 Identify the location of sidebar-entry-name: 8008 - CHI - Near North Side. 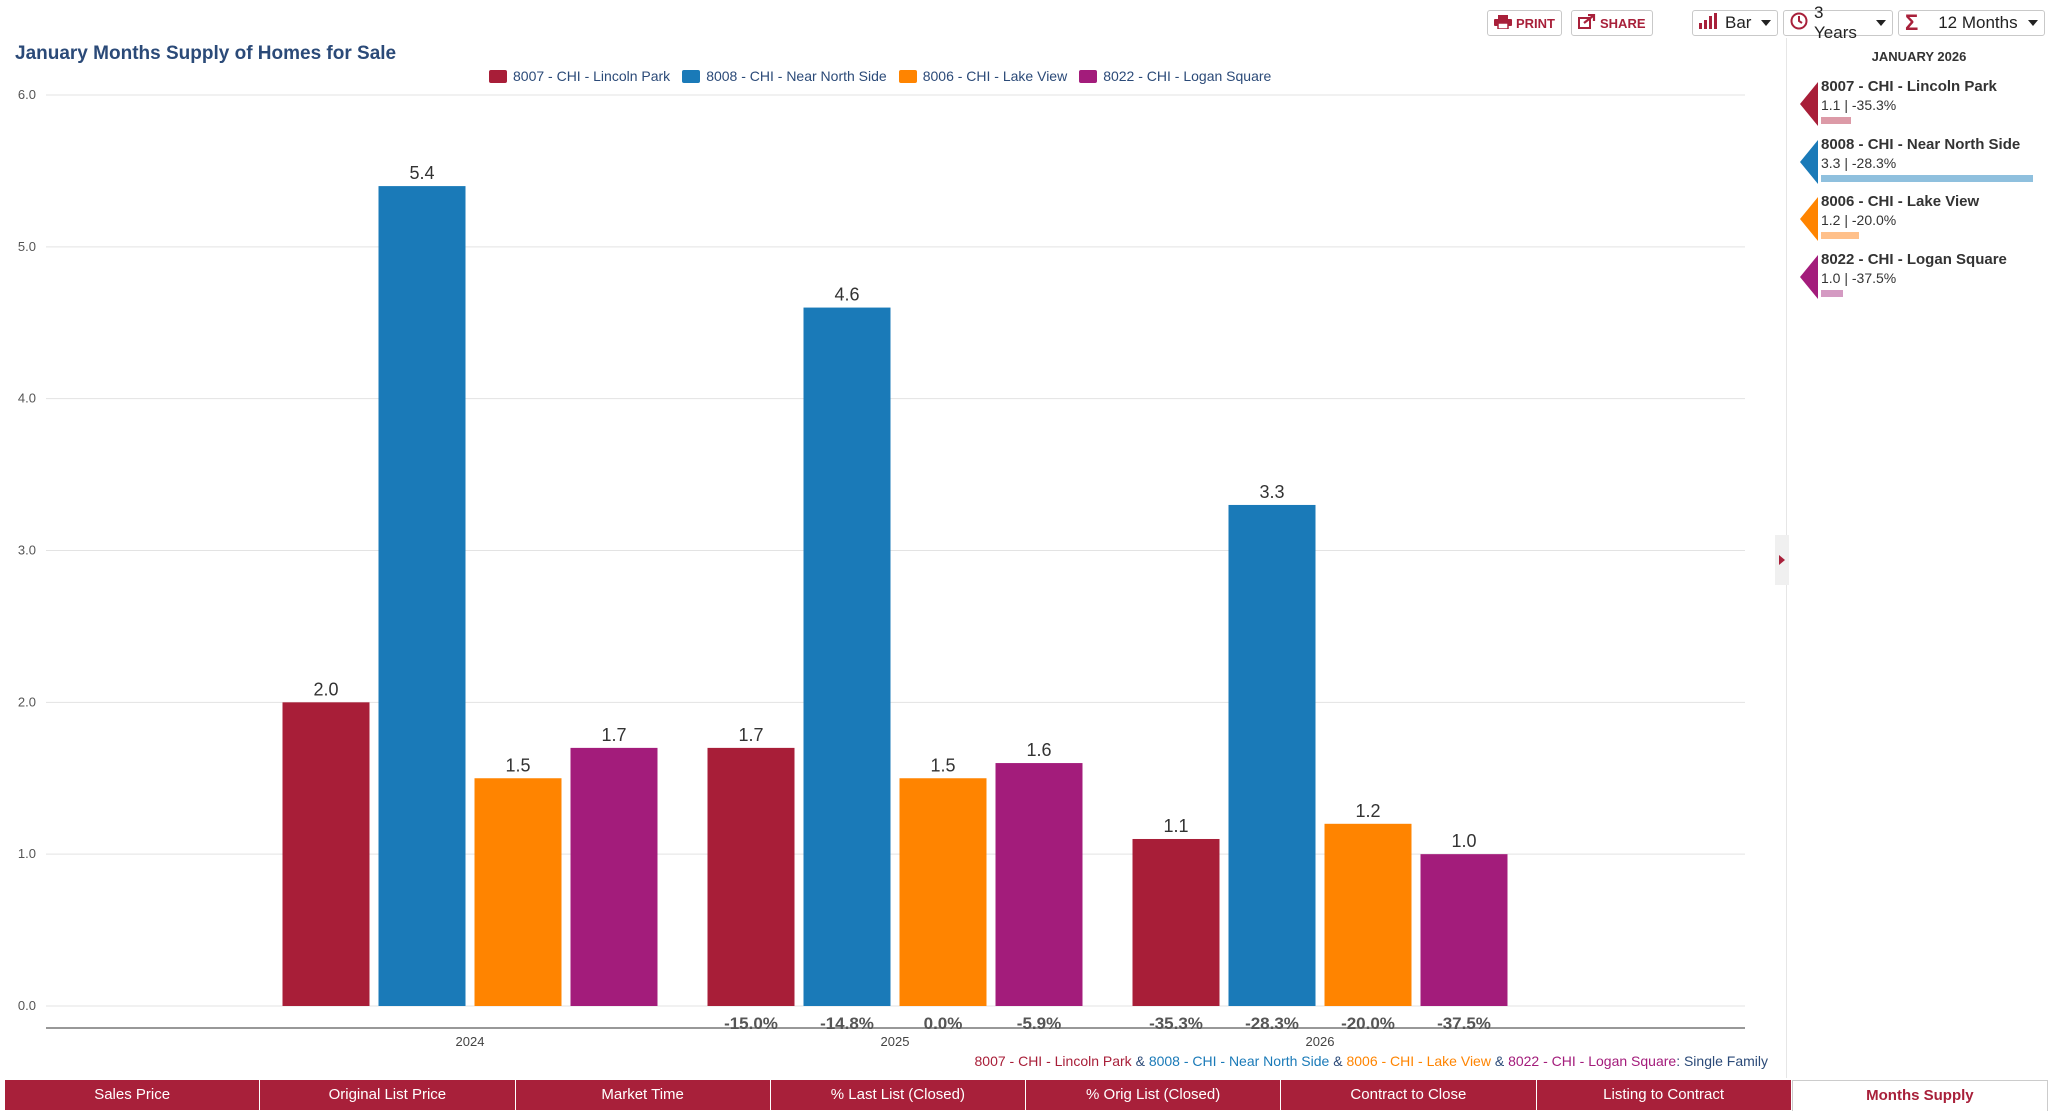
(1921, 144).